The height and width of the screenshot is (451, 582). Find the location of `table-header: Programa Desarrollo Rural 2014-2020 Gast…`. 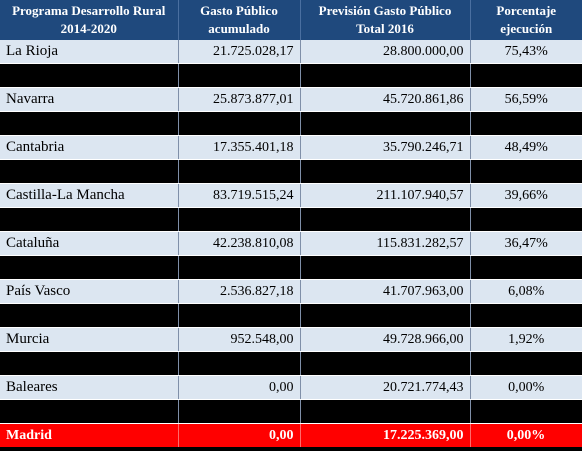

table-header: Programa Desarrollo Rural 2014-2020 Gast… is located at coordinates (291, 20).